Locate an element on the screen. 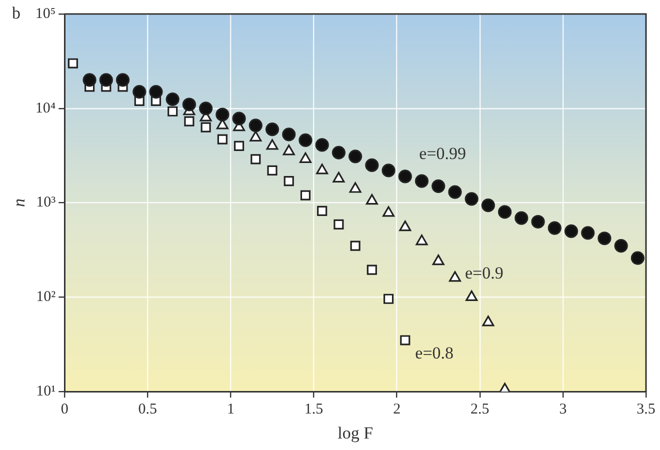  x-tick-label: 0.5 is located at coordinates (148, 410).